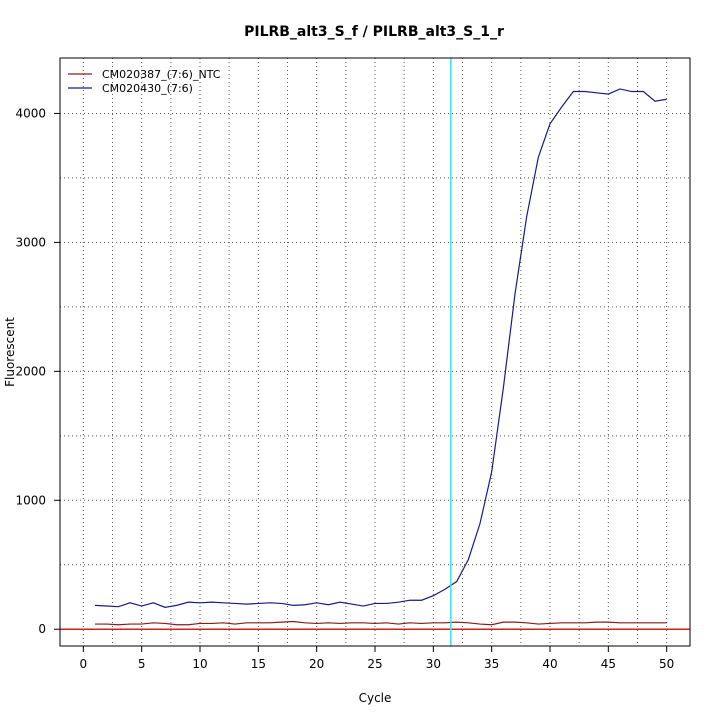 Image resolution: width=720 pixels, height=720 pixels. I want to click on x-axis: 0 5 10 15 20 25 30 35 40 45 50, so click(377, 658).